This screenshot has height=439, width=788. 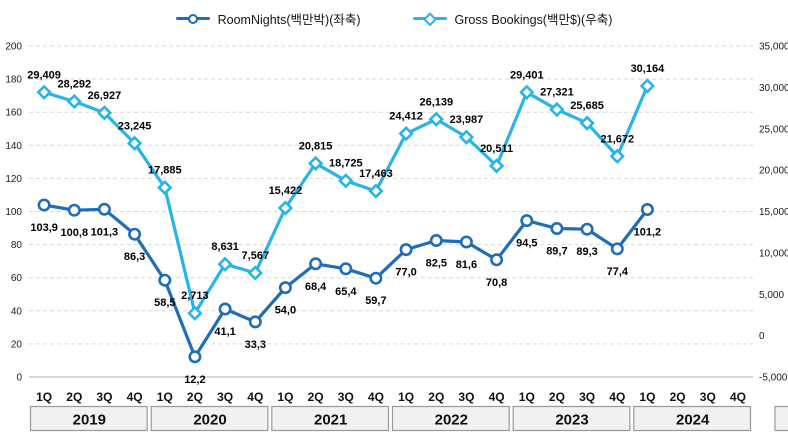 What do you see at coordinates (773, 171) in the screenshot?
I see `right-axis-tick-label: 20,000` at bounding box center [773, 171].